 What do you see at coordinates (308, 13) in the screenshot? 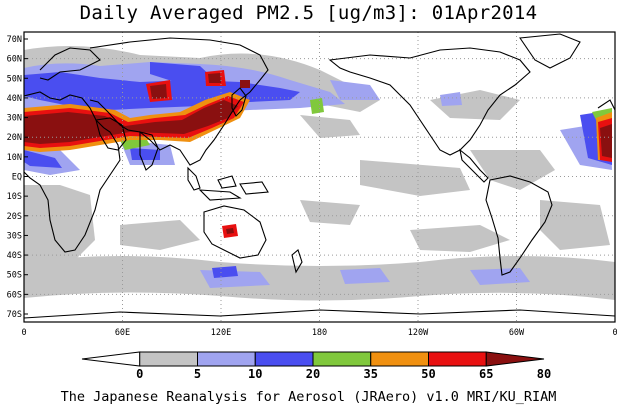
I see `map-title: Daily Averaged PM2.5 [ug/m3]: 01Apr2014` at bounding box center [308, 13].